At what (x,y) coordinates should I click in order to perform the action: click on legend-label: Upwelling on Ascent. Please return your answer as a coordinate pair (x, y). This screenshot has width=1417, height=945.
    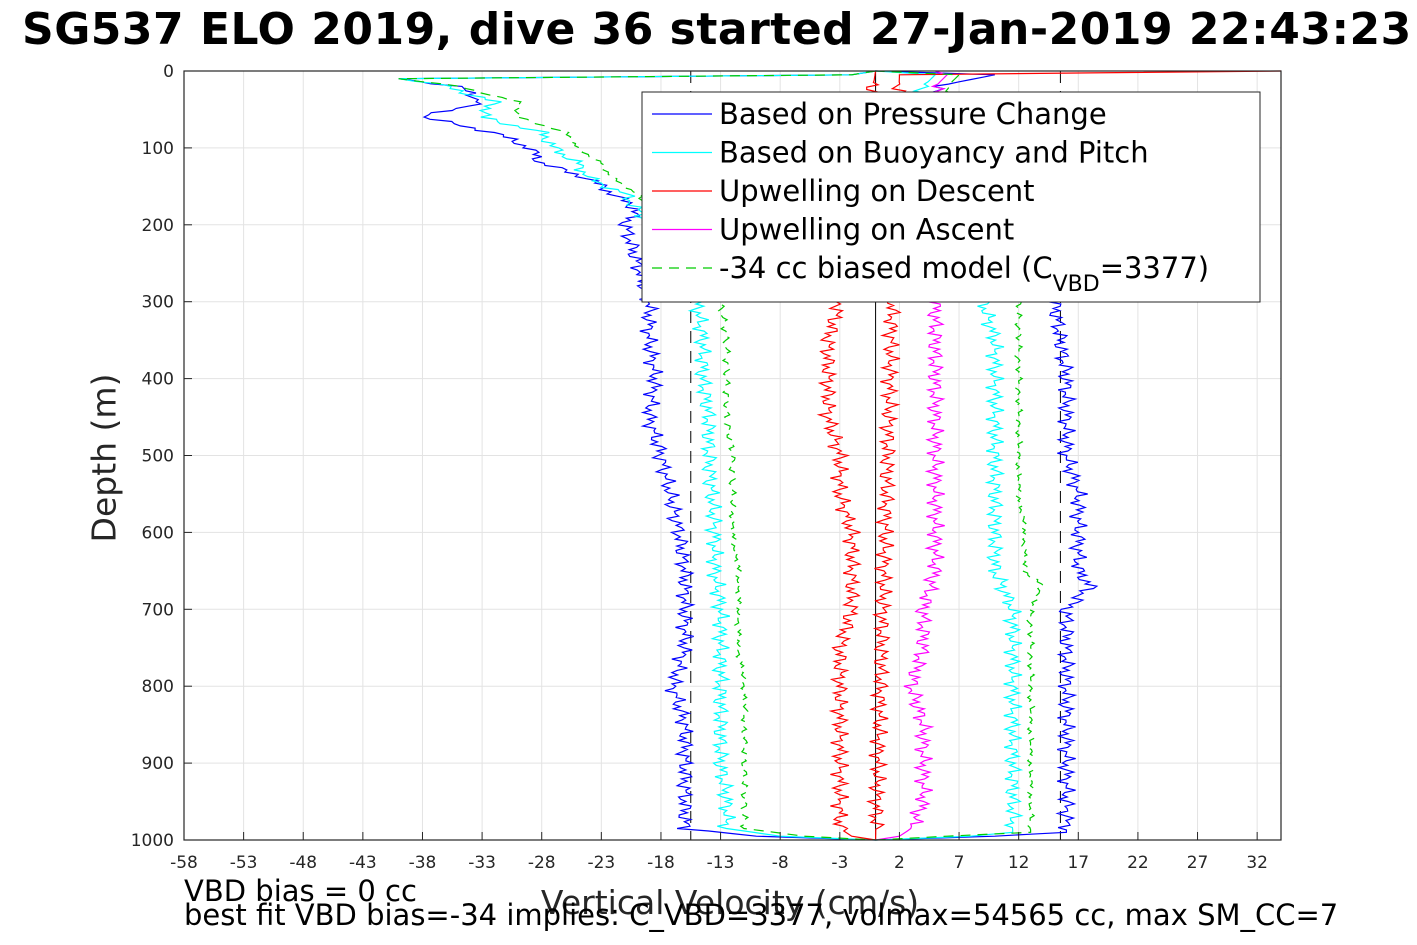
    Looking at the image, I should click on (866, 230).